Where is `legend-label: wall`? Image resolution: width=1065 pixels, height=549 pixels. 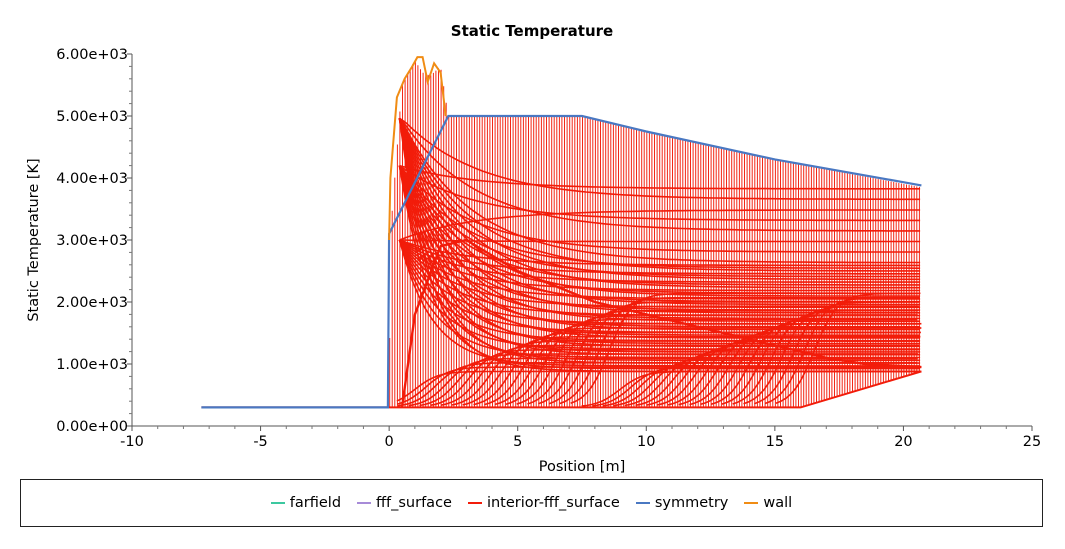
legend-label: wall is located at coordinates (778, 503).